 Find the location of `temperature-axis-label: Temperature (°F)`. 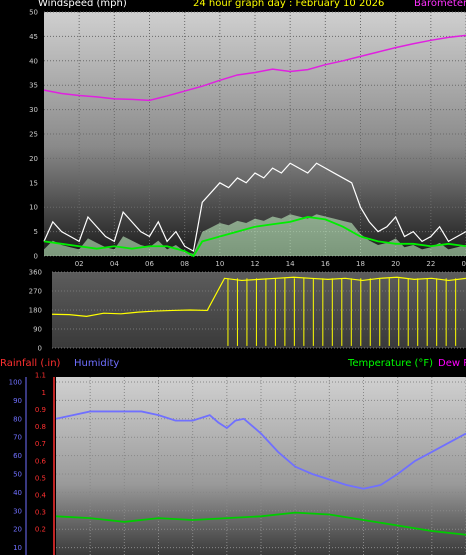

temperature-axis-label: Temperature (°F) is located at coordinates (391, 363).